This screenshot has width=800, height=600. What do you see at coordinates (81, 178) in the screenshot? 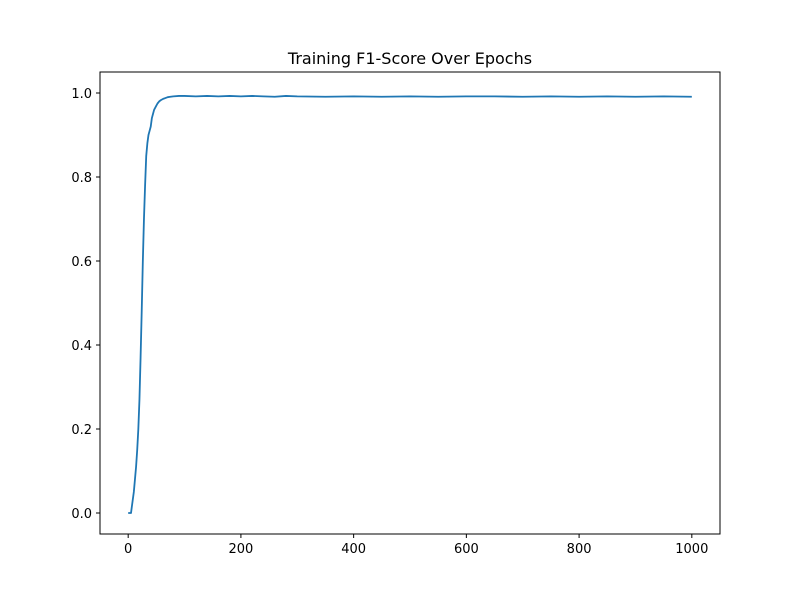
I see `y-tick-label: 0.8` at bounding box center [81, 178].